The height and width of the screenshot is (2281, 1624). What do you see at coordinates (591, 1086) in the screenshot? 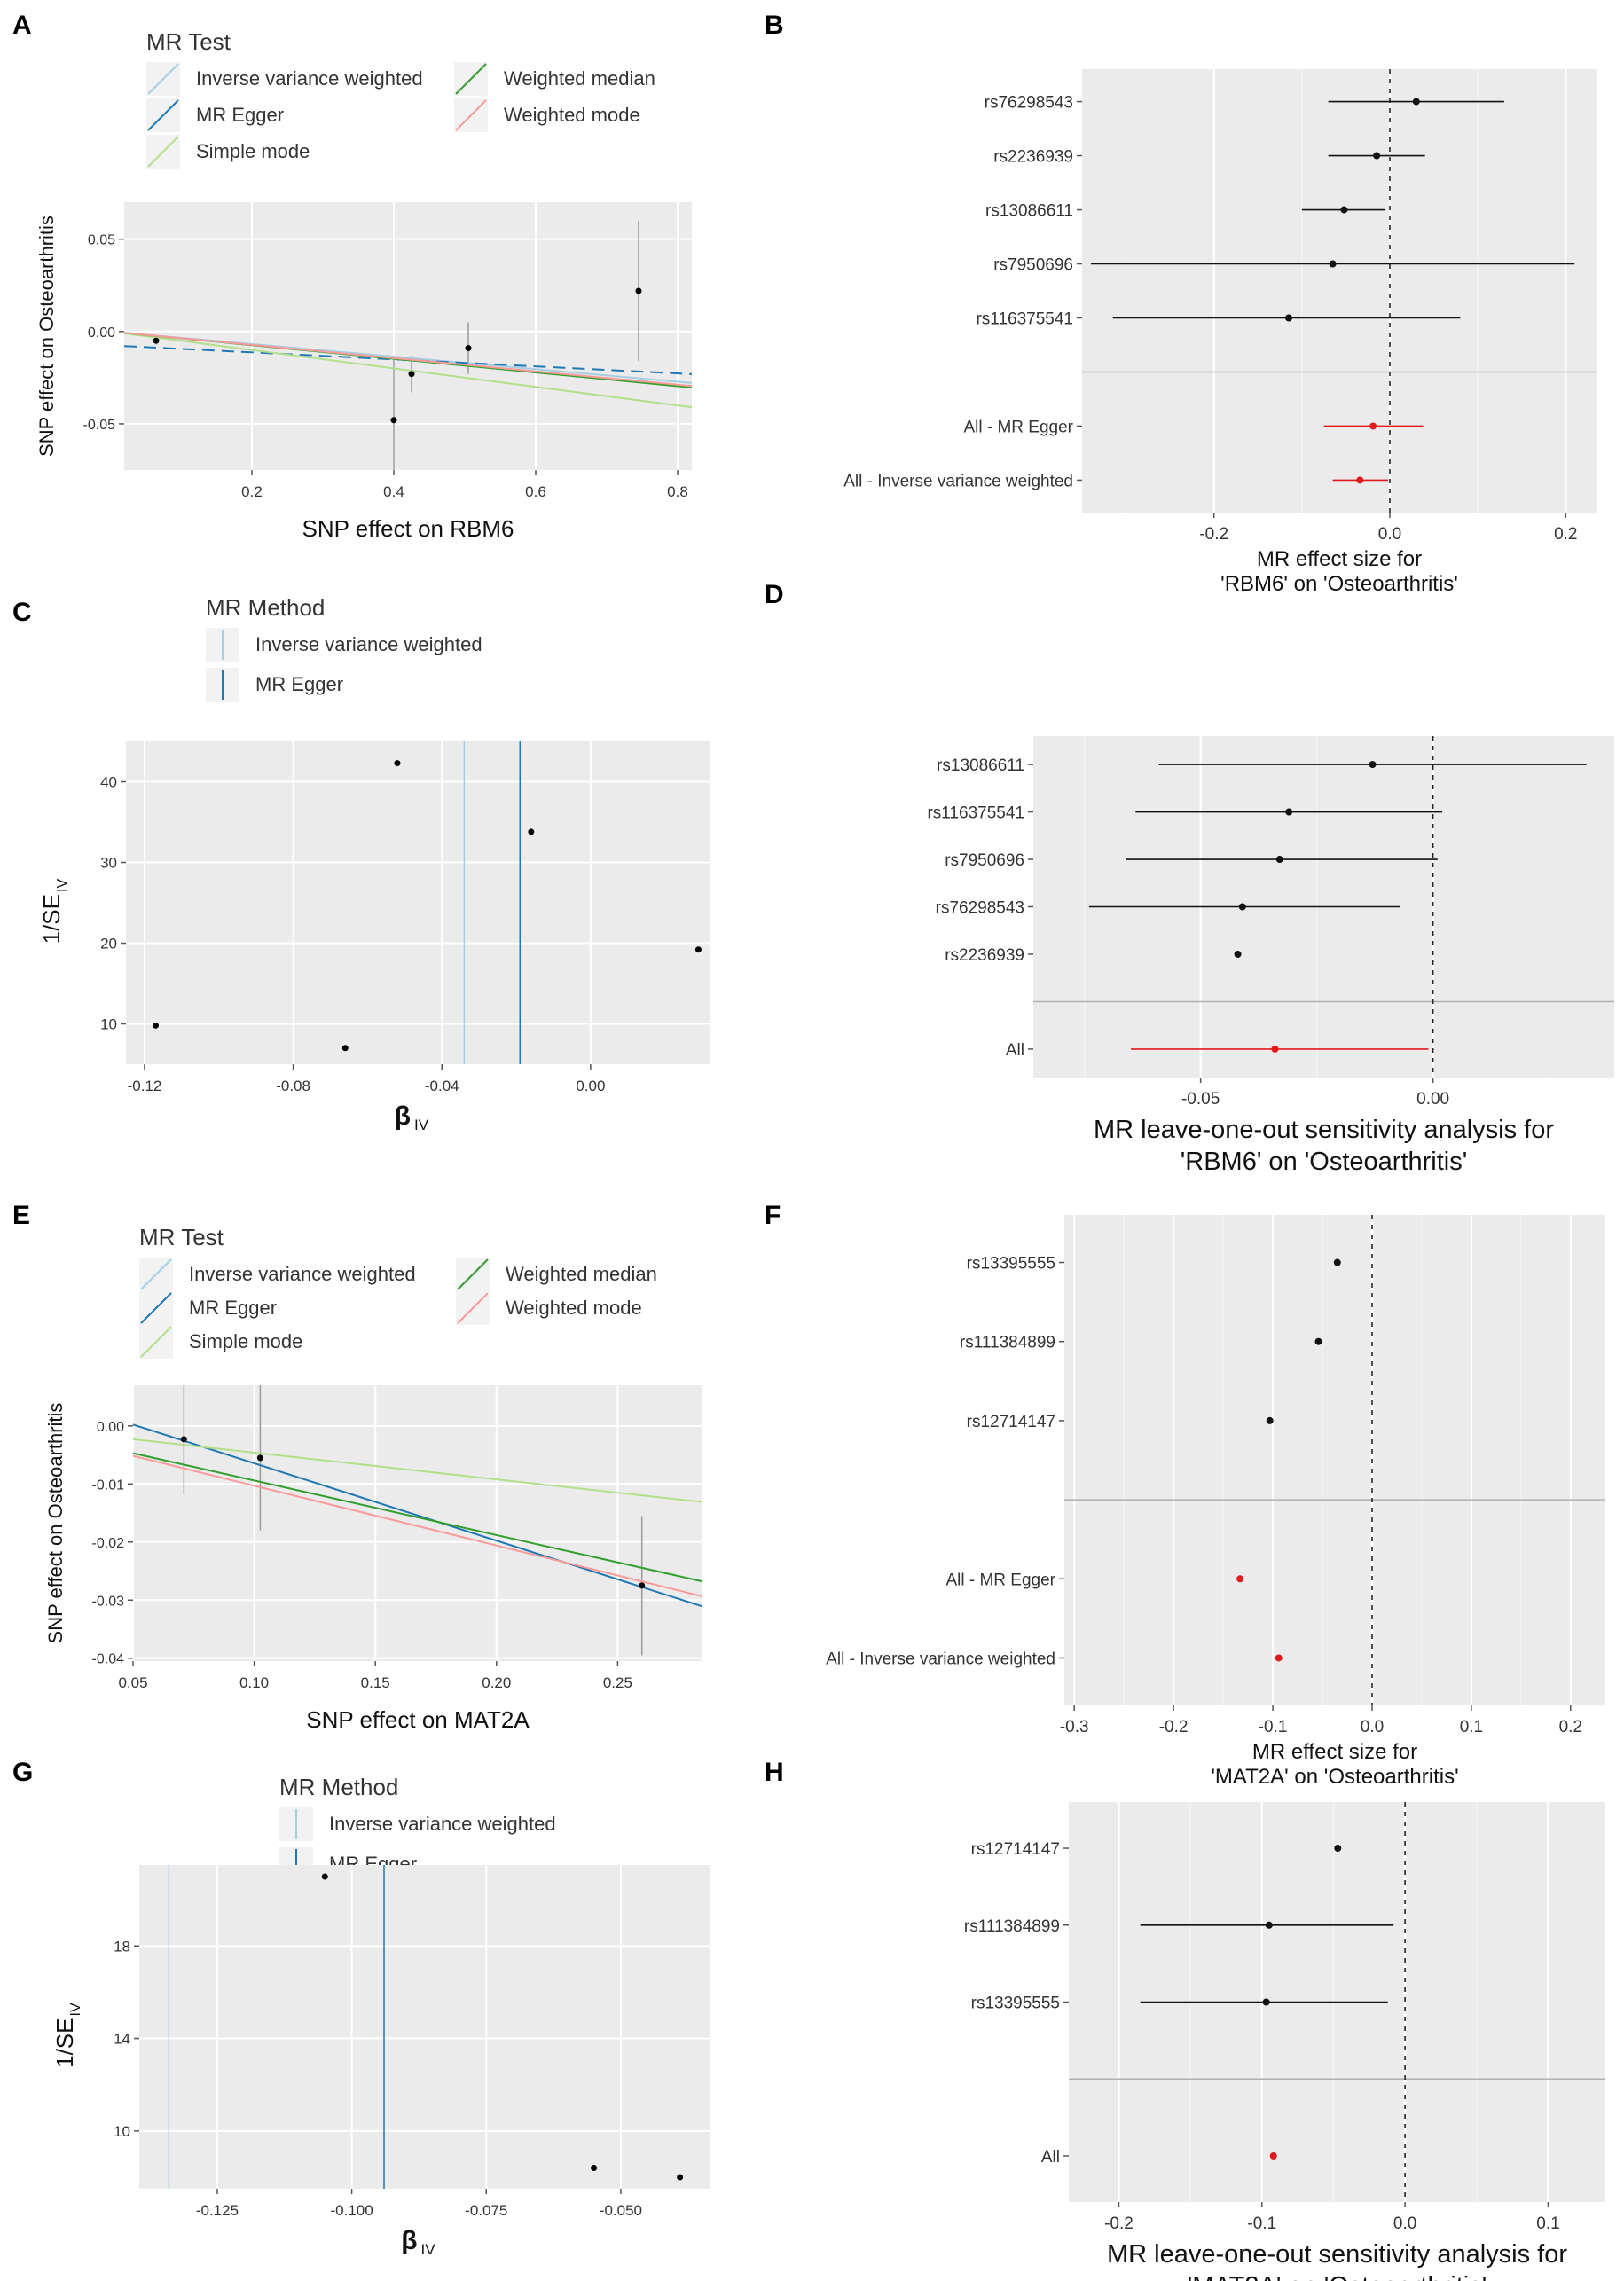
I see `x-tick-label: 0.00` at bounding box center [591, 1086].